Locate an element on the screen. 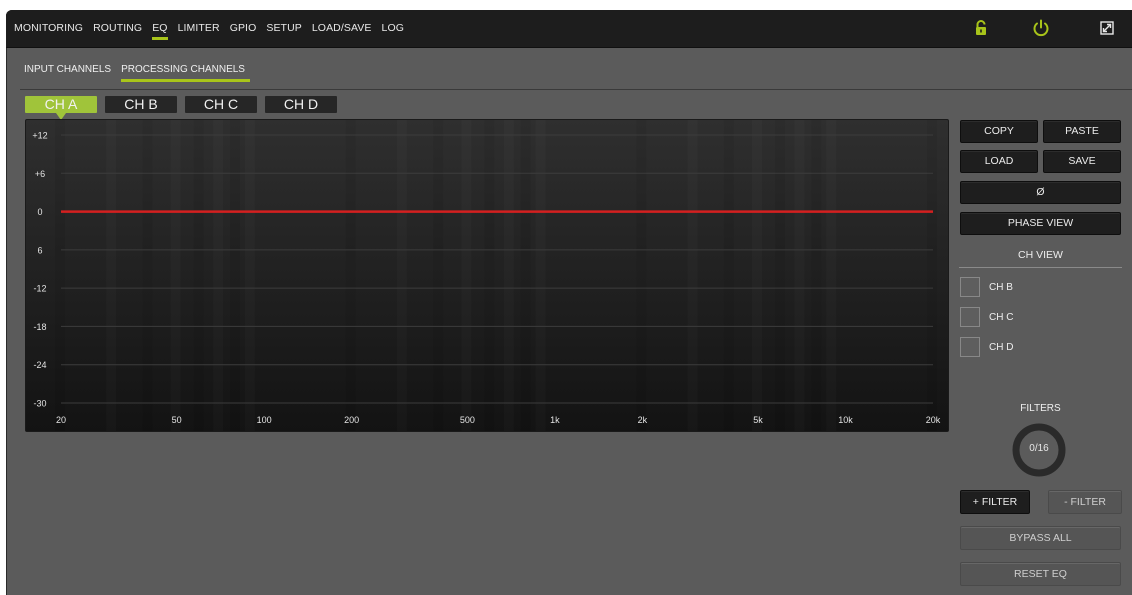 The image size is (1132, 595). menu-eq: EQ is located at coordinates (159, 31).